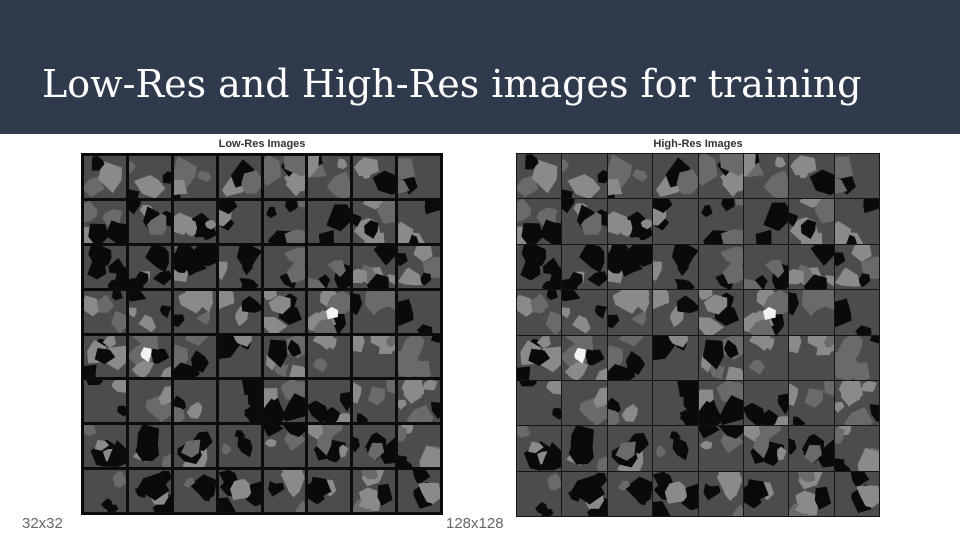 Image resolution: width=960 pixels, height=540 pixels. Describe the element at coordinates (475, 523) in the screenshot. I see `high-res-size-caption: 128x128` at that location.